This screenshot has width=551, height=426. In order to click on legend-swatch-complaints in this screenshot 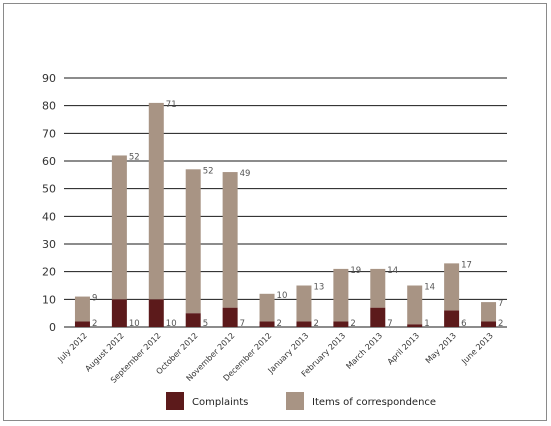, I will do `click(175, 401)`.